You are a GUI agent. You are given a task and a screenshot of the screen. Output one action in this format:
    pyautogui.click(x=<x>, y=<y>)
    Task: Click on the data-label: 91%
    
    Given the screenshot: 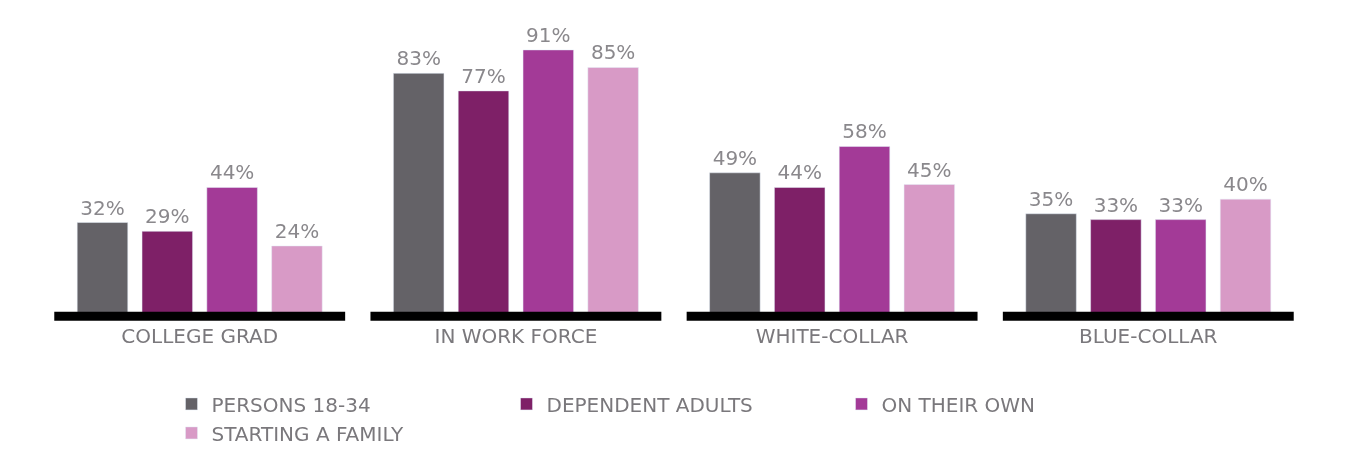 What is the action you would take?
    pyautogui.click(x=548, y=34)
    